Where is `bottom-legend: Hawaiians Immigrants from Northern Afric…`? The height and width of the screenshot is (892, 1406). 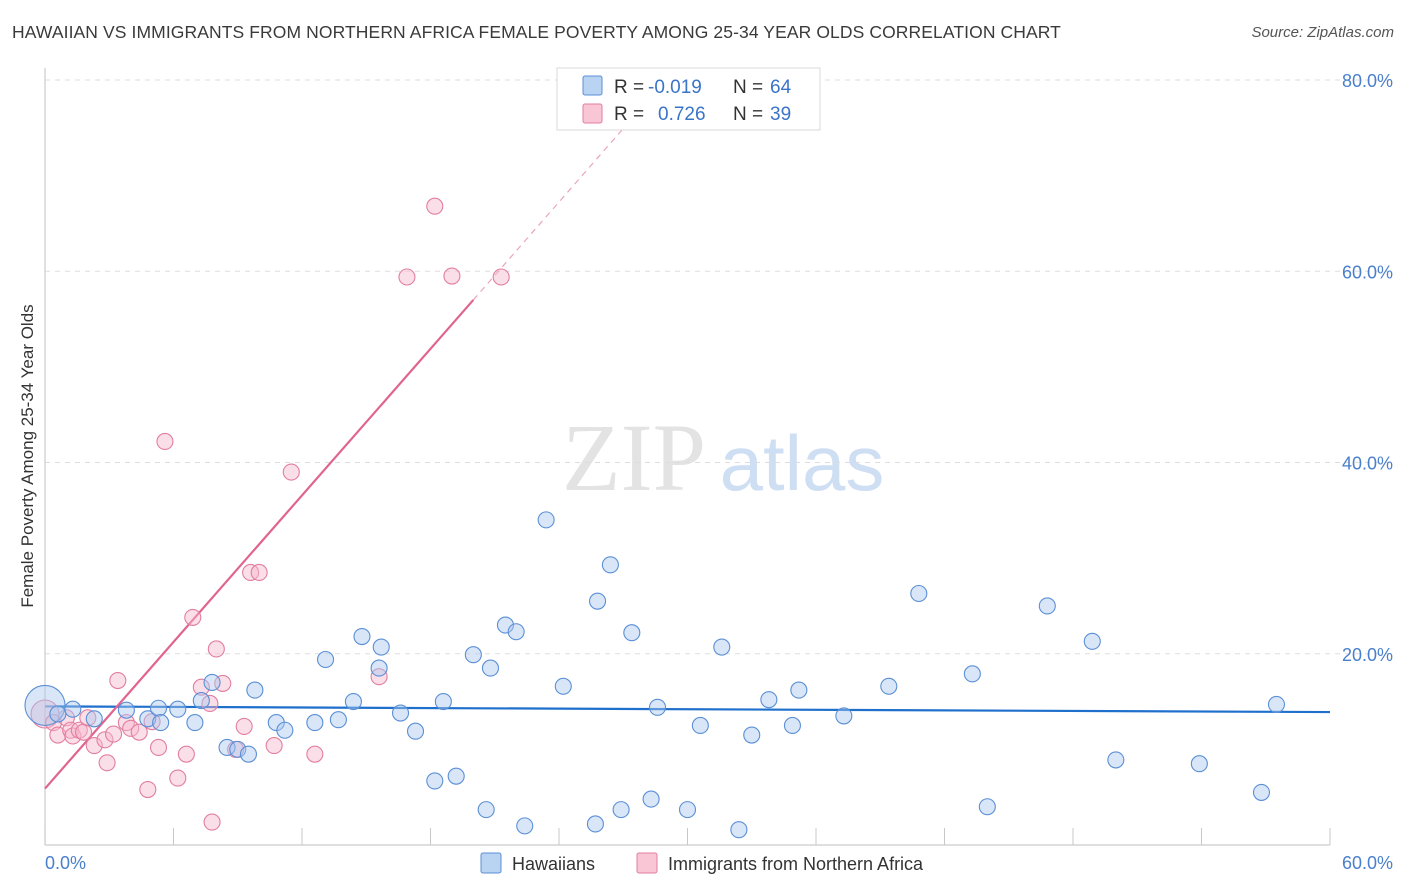 bottom-legend: Hawaiians Immigrants from Northern Afric… is located at coordinates (702, 863).